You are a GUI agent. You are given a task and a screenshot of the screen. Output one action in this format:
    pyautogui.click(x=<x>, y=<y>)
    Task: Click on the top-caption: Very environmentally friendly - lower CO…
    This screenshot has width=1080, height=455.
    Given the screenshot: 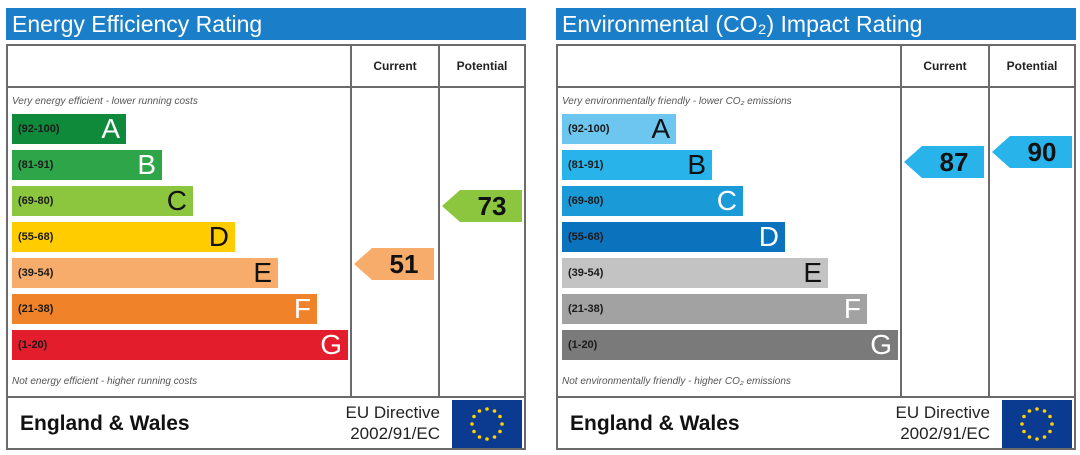 What is the action you would take?
    pyautogui.click(x=677, y=101)
    